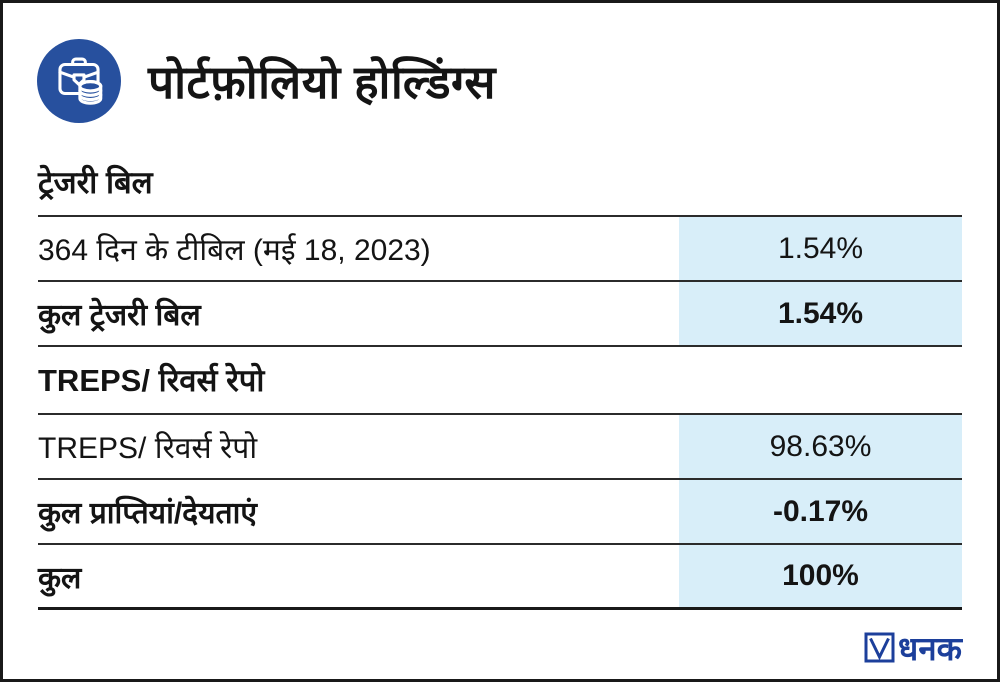 Image resolution: width=1000 pixels, height=682 pixels. I want to click on section-label: ट्रेजरी बिल, so click(95, 182).